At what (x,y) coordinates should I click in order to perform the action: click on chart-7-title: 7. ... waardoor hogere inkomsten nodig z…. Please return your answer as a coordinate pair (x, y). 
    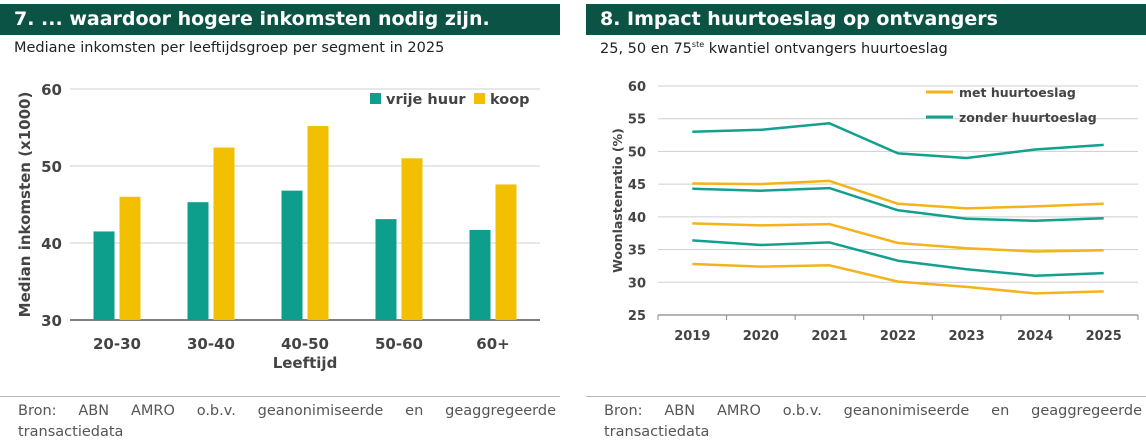
    Looking at the image, I should click on (280, 19).